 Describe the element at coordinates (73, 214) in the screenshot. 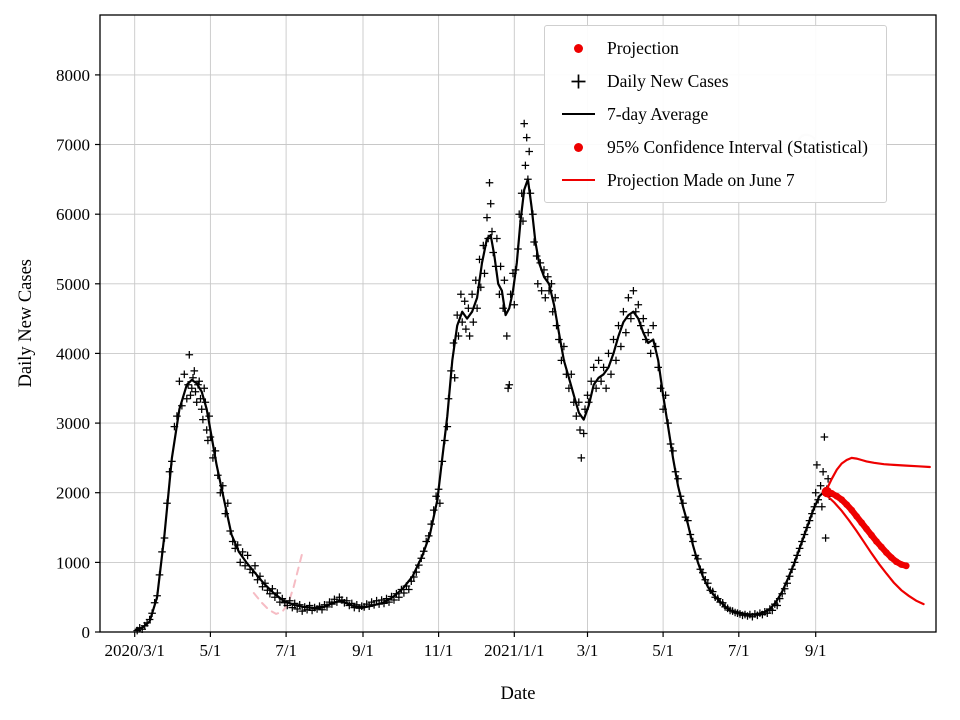

I see `svg-text: 6000` at that location.